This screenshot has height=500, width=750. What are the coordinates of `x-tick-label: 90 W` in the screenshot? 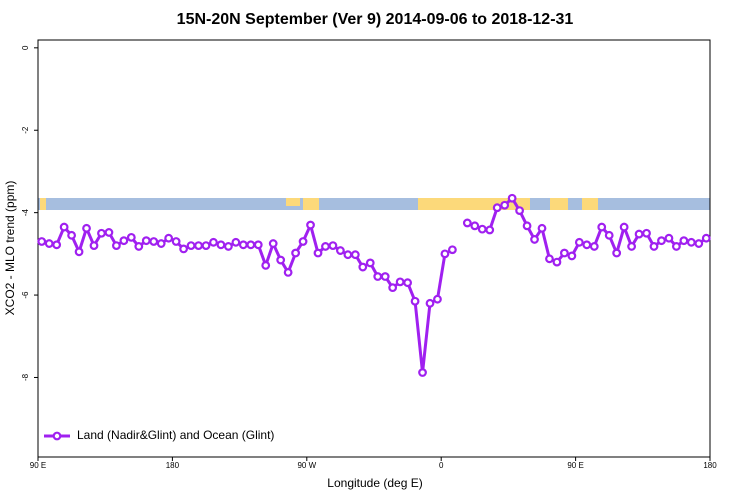 It's located at (306, 465).